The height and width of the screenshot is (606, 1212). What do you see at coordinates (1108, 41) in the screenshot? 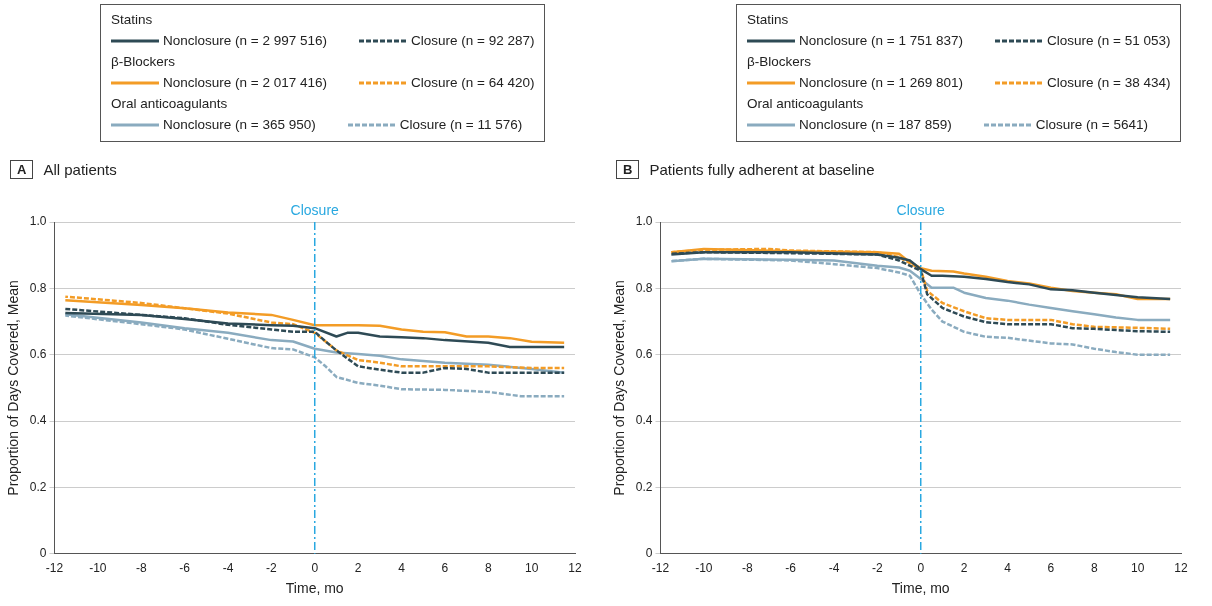
I see `legend-label: Closure (n = 51 053)` at bounding box center [1108, 41].